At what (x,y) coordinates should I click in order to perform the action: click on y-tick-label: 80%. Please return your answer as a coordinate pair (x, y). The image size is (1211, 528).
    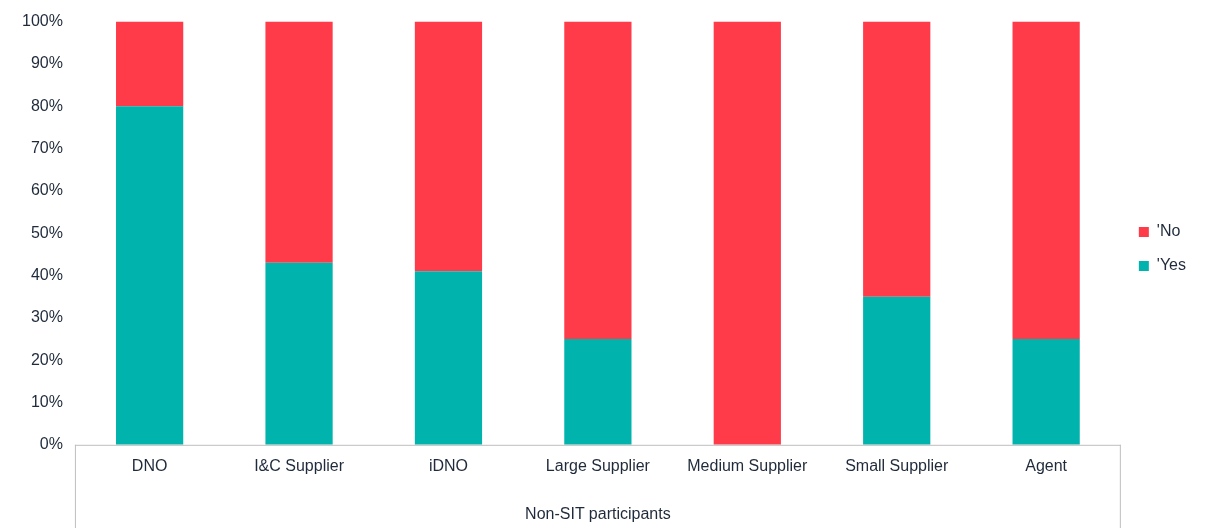
    Looking at the image, I should click on (46, 105).